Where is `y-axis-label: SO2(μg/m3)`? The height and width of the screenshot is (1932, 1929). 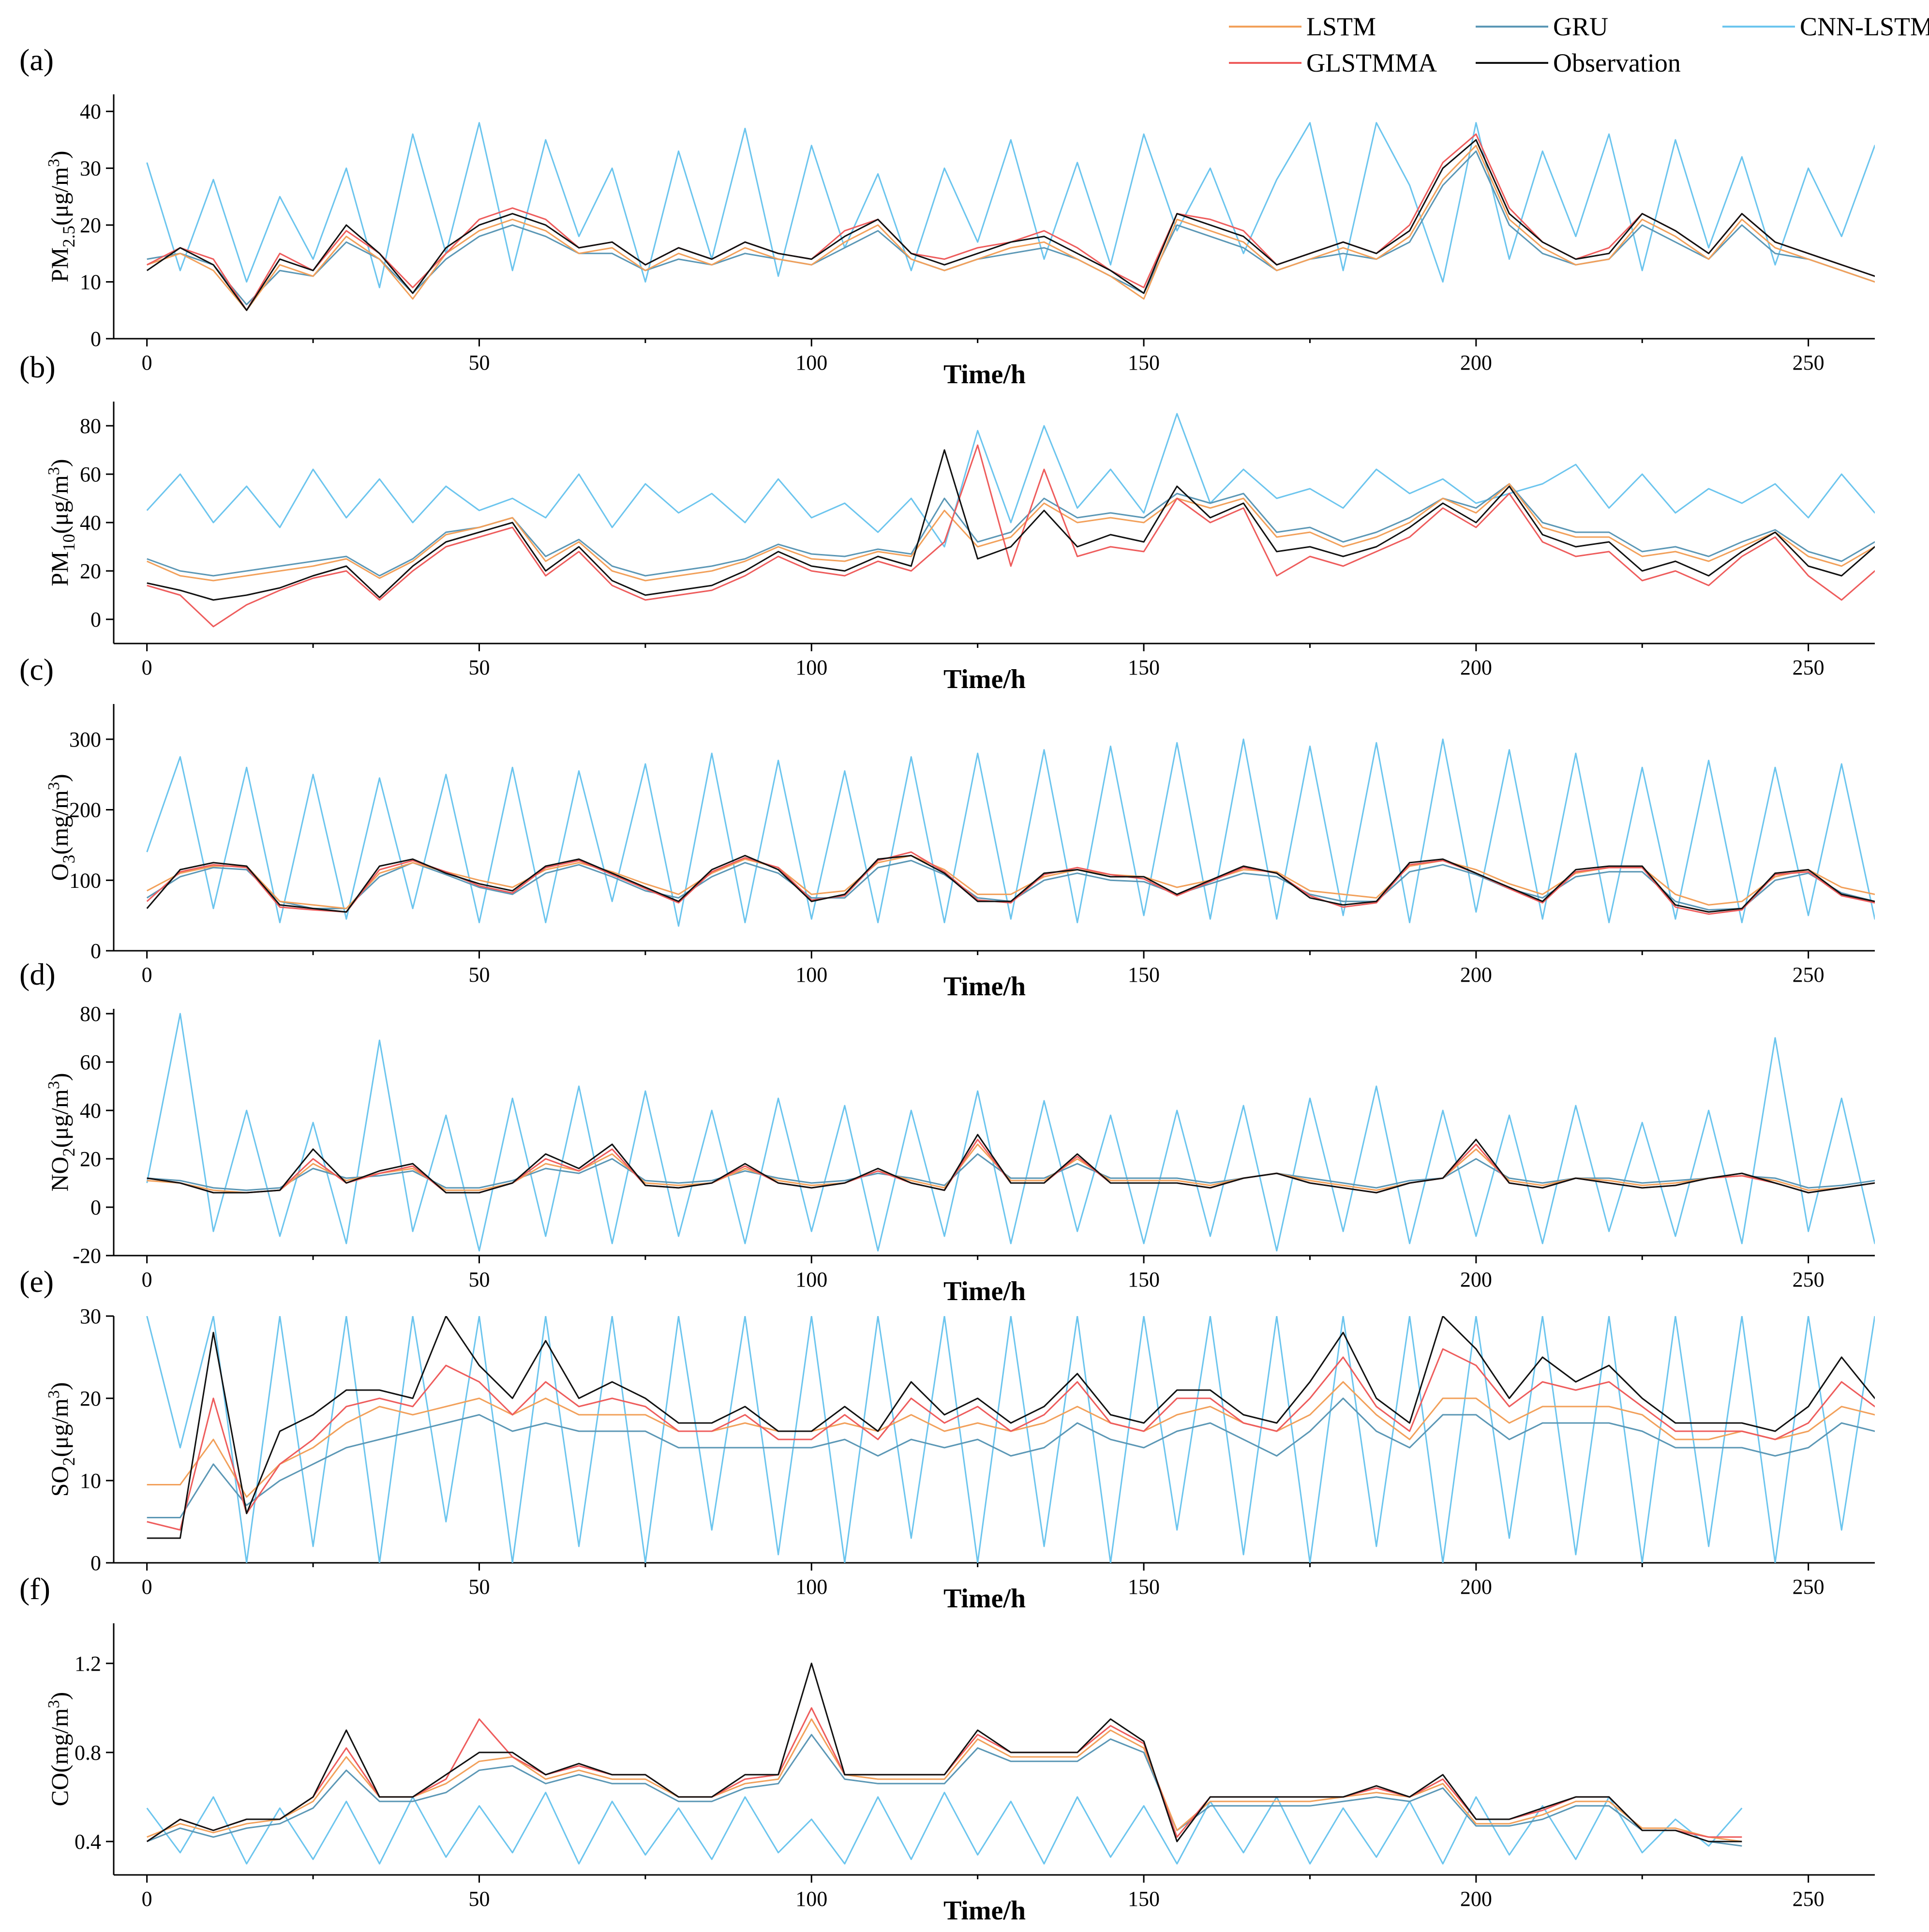 y-axis-label: SO2(μg/m3) is located at coordinates (62, 1439).